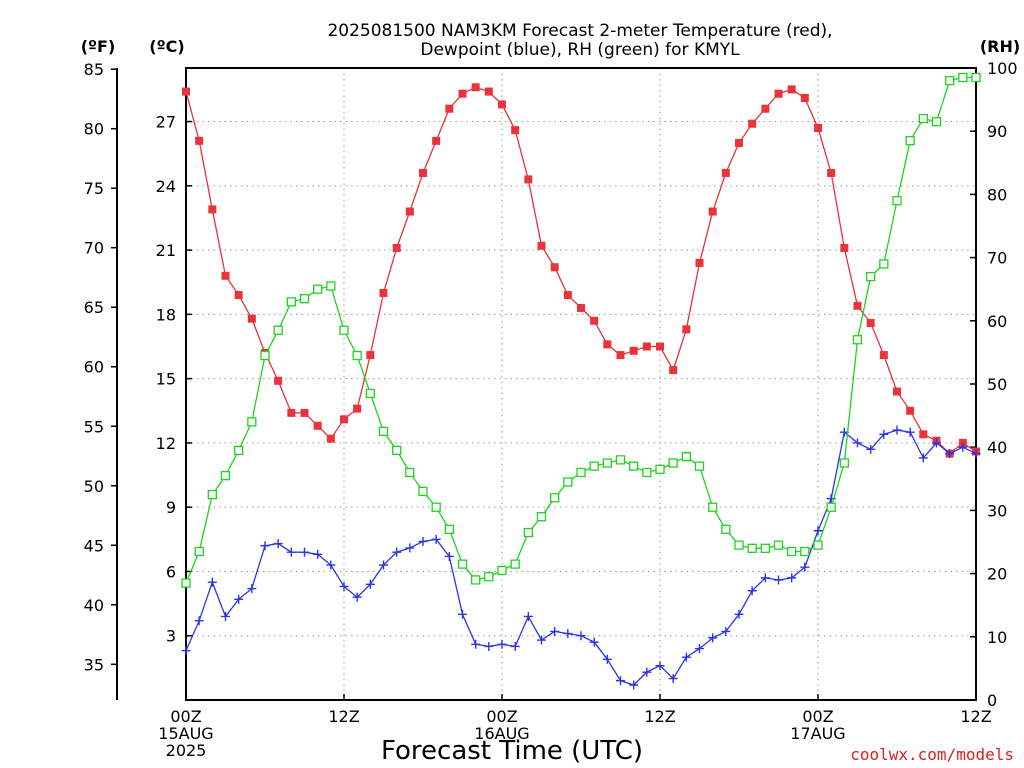 This screenshot has height=768, width=1024. What do you see at coordinates (94, 545) in the screenshot?
I see `fahrenheit-tick-label: 45` at bounding box center [94, 545].